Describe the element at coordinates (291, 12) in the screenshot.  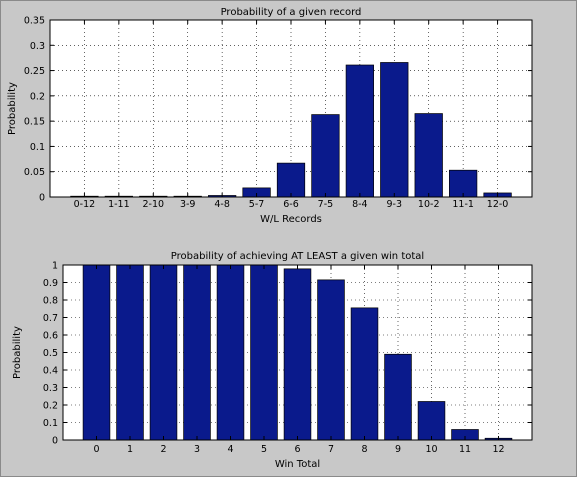
I see `chart-title: Probability of a given record` at that location.